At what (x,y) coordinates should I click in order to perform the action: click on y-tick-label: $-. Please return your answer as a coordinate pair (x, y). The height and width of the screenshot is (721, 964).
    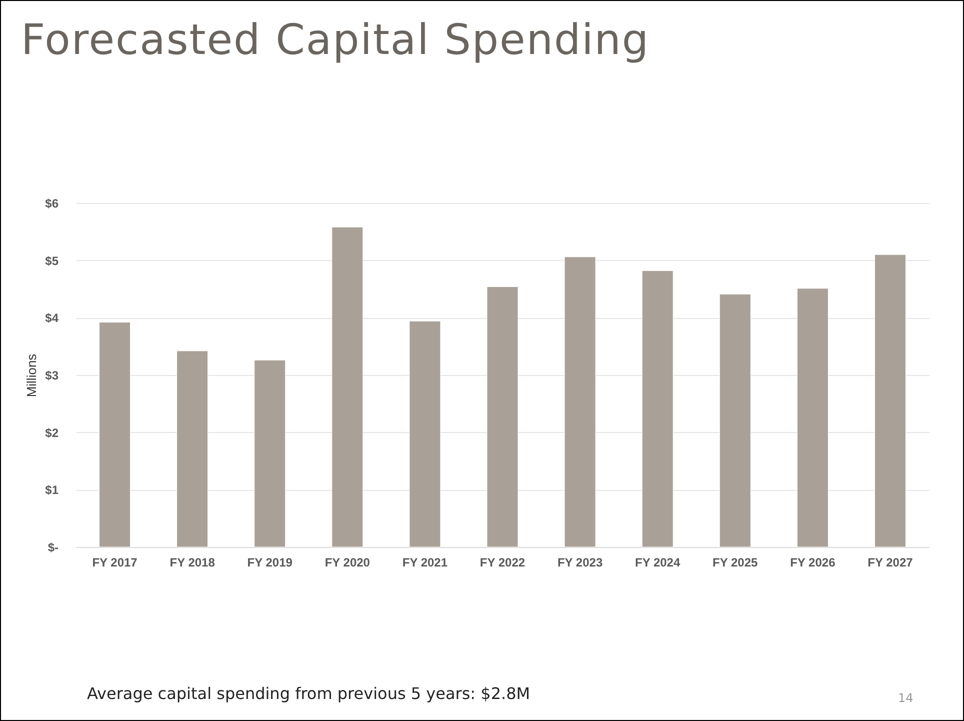
    Looking at the image, I should click on (53, 547).